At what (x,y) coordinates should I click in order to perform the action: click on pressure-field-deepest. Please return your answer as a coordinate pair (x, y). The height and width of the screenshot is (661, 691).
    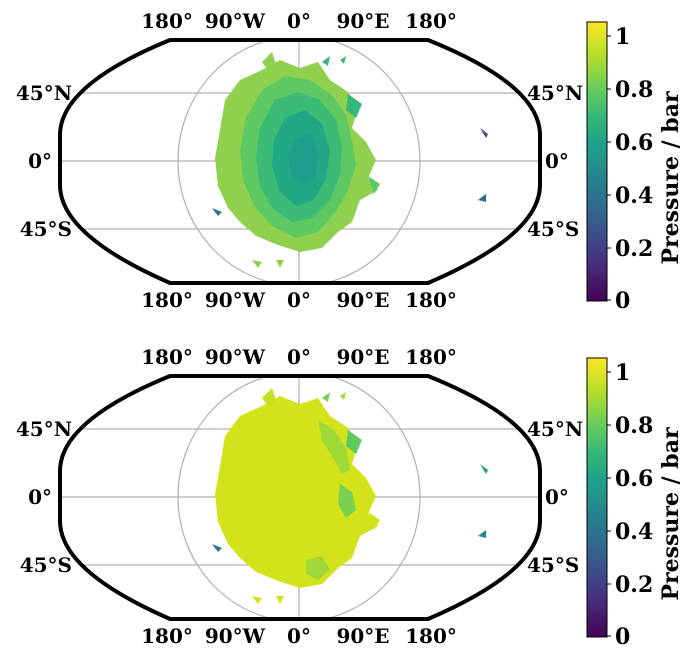
    Looking at the image, I should click on (303, 160).